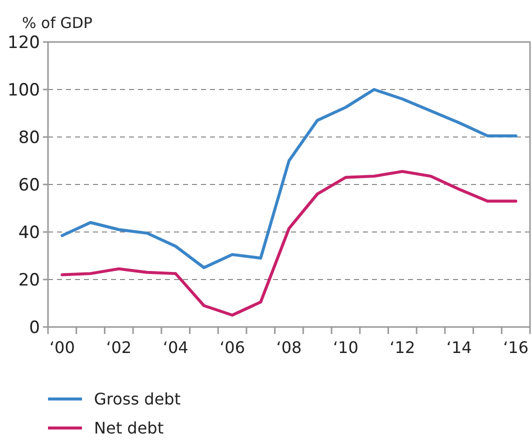 This screenshot has width=532, height=443. What do you see at coordinates (34, 328) in the screenshot?
I see `y-tick-label: 0` at bounding box center [34, 328].